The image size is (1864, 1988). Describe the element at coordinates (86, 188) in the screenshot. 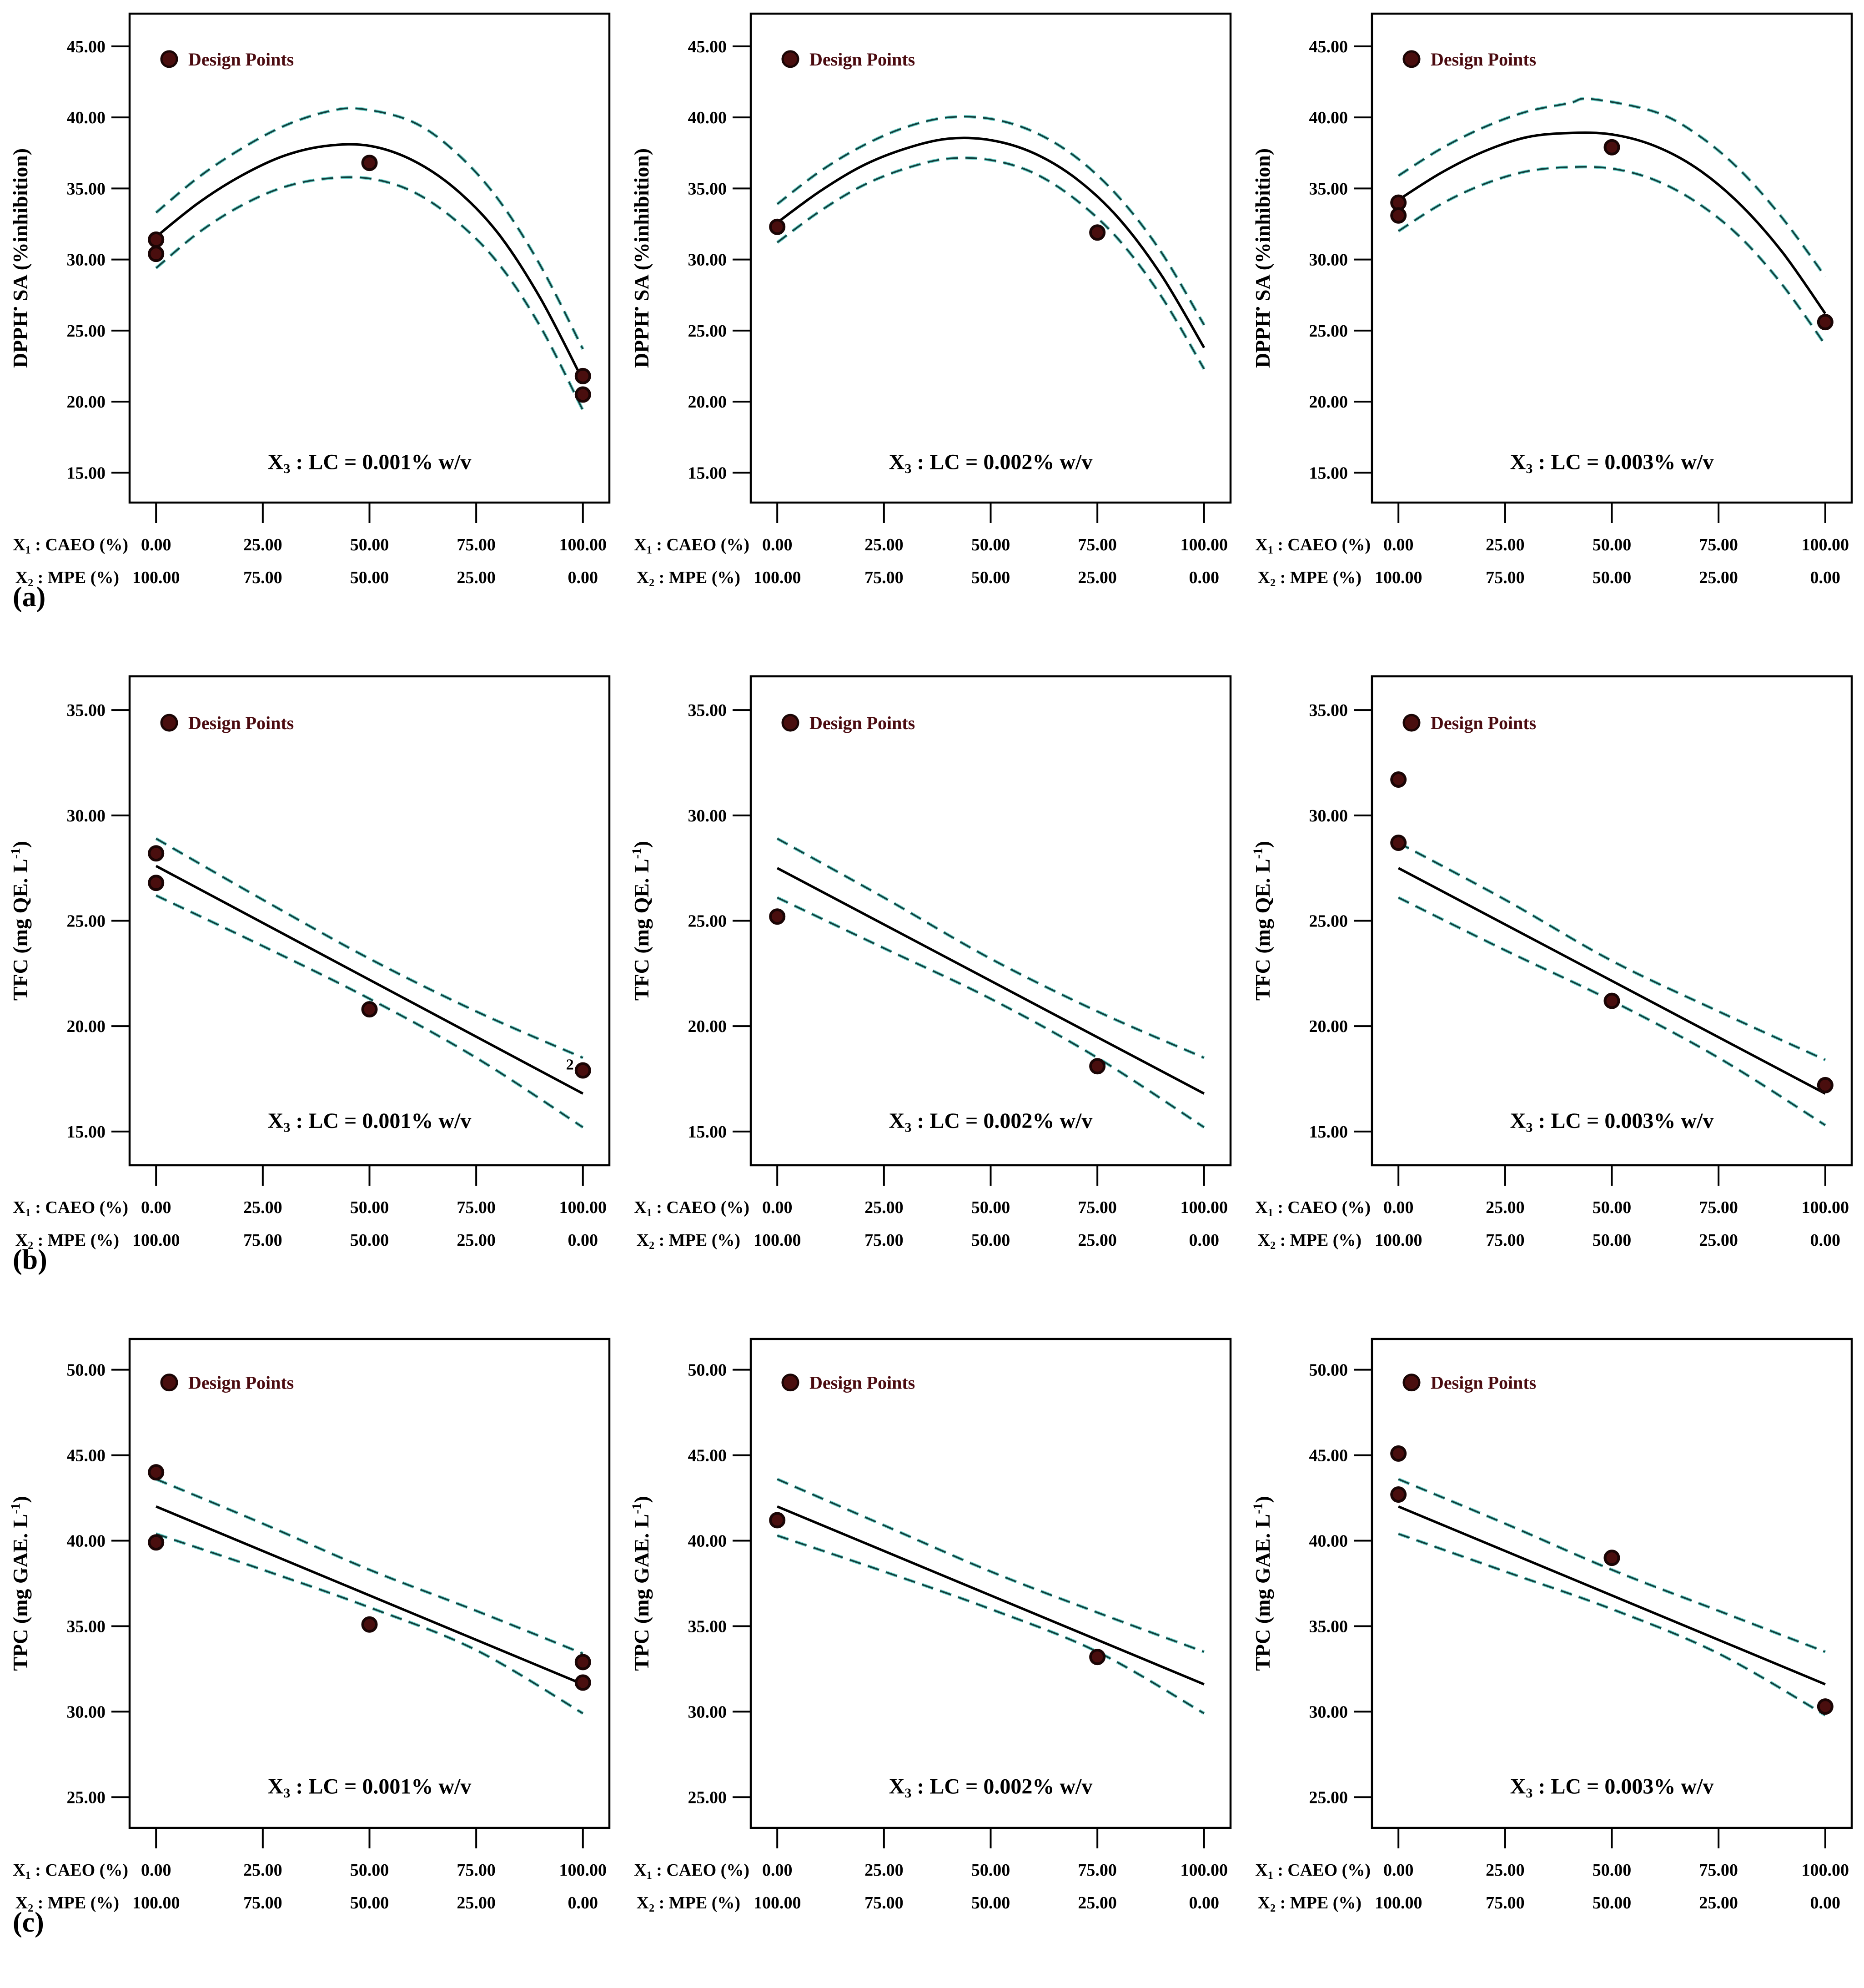

I see `y-tick-label: 35.00` at that location.